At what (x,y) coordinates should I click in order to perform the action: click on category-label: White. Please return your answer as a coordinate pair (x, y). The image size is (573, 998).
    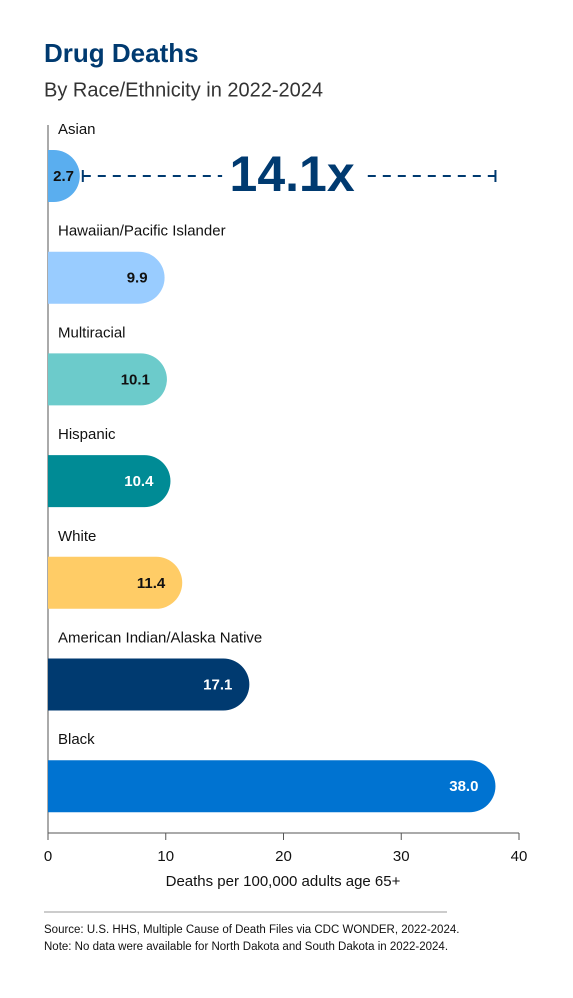
    Looking at the image, I should click on (77, 536).